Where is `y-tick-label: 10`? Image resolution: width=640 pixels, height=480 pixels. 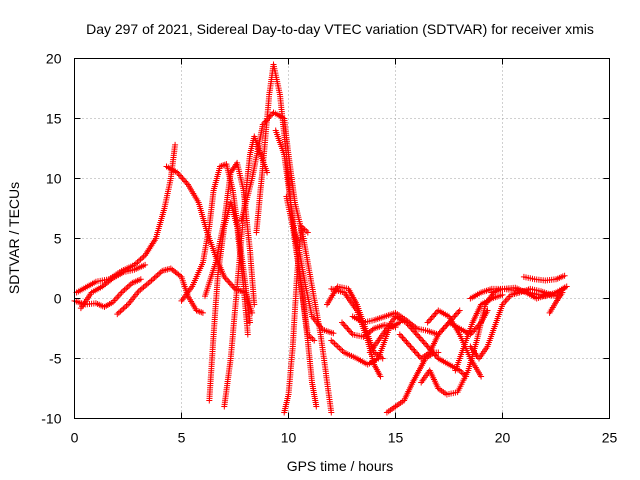 y-tick-label: 10 is located at coordinates (54, 179).